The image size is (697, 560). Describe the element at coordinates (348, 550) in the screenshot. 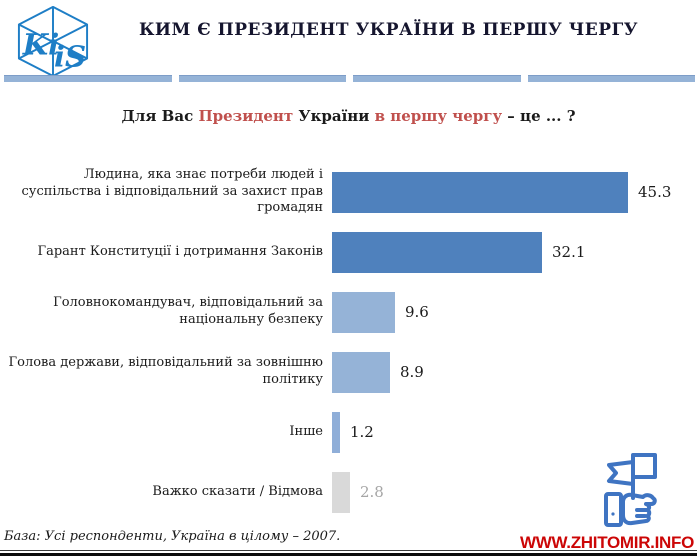

I see `footer-rule-thin` at that location.